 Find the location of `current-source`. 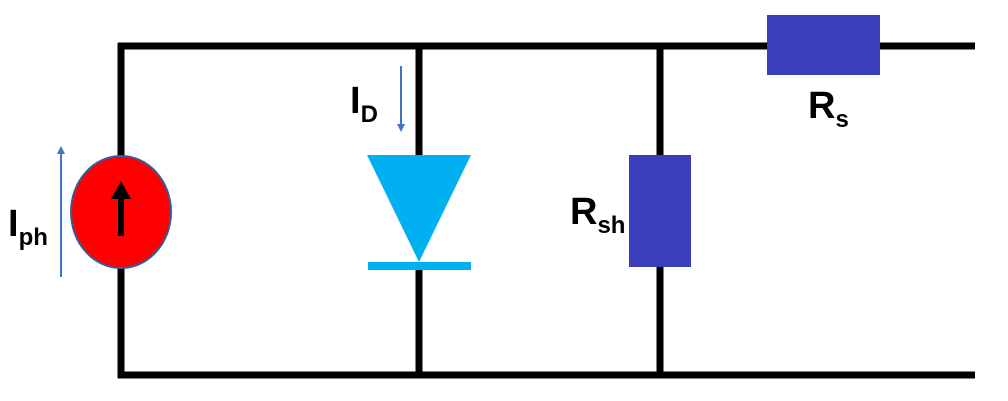

current-source is located at coordinates (121, 212).